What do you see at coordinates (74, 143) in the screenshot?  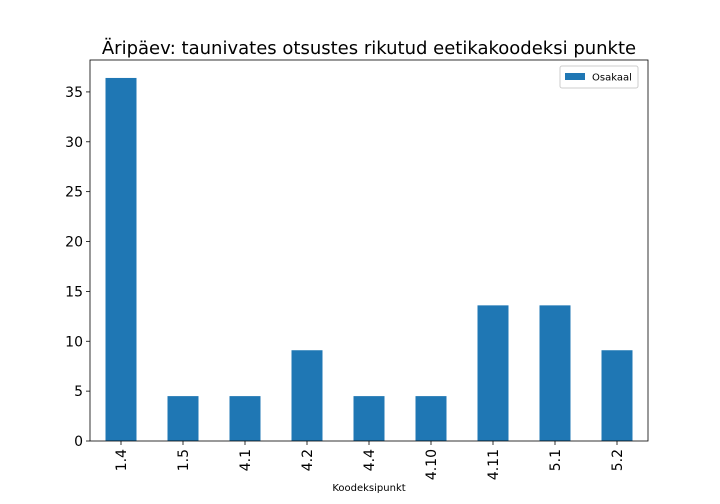 I see `y-tick-label: 30` at bounding box center [74, 143].